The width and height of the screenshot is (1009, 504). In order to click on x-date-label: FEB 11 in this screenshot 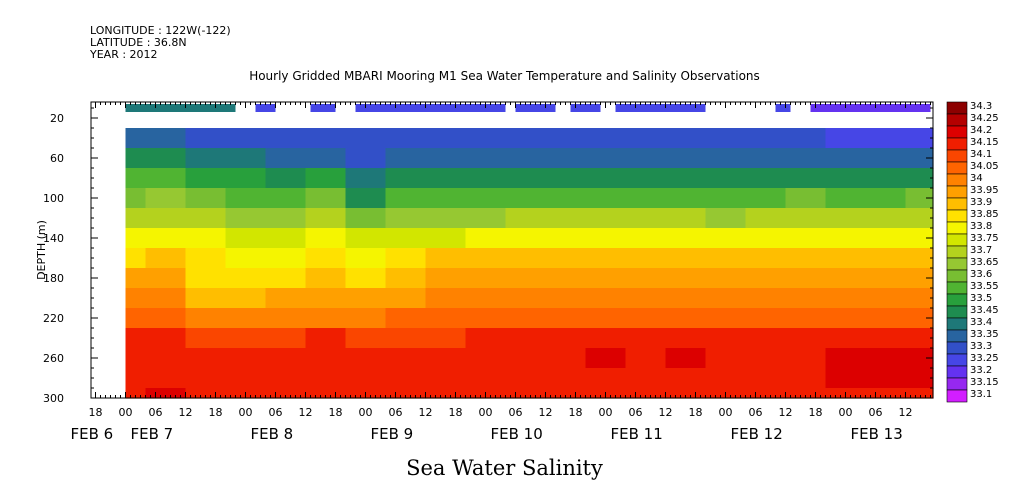, I will do `click(637, 434)`.